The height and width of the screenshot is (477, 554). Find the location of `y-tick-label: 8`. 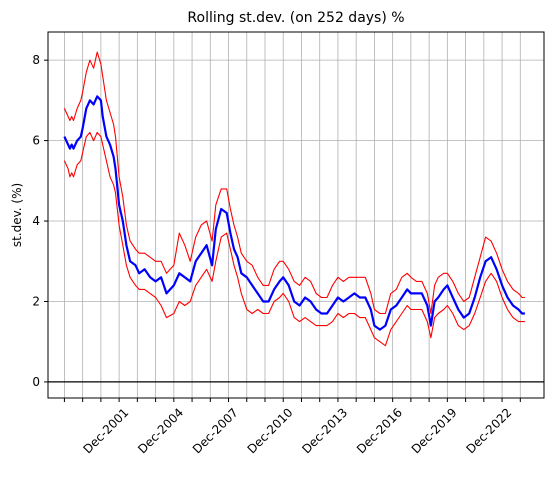

y-tick-label: 8 is located at coordinates (36, 60).